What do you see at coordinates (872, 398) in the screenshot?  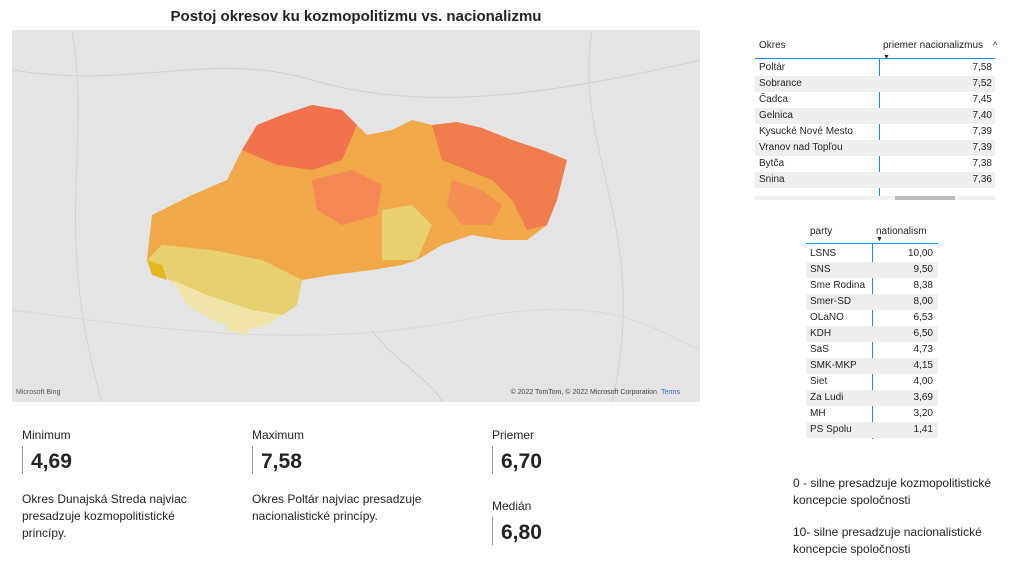 I see `table-row: Za Ludi 3,69` at bounding box center [872, 398].